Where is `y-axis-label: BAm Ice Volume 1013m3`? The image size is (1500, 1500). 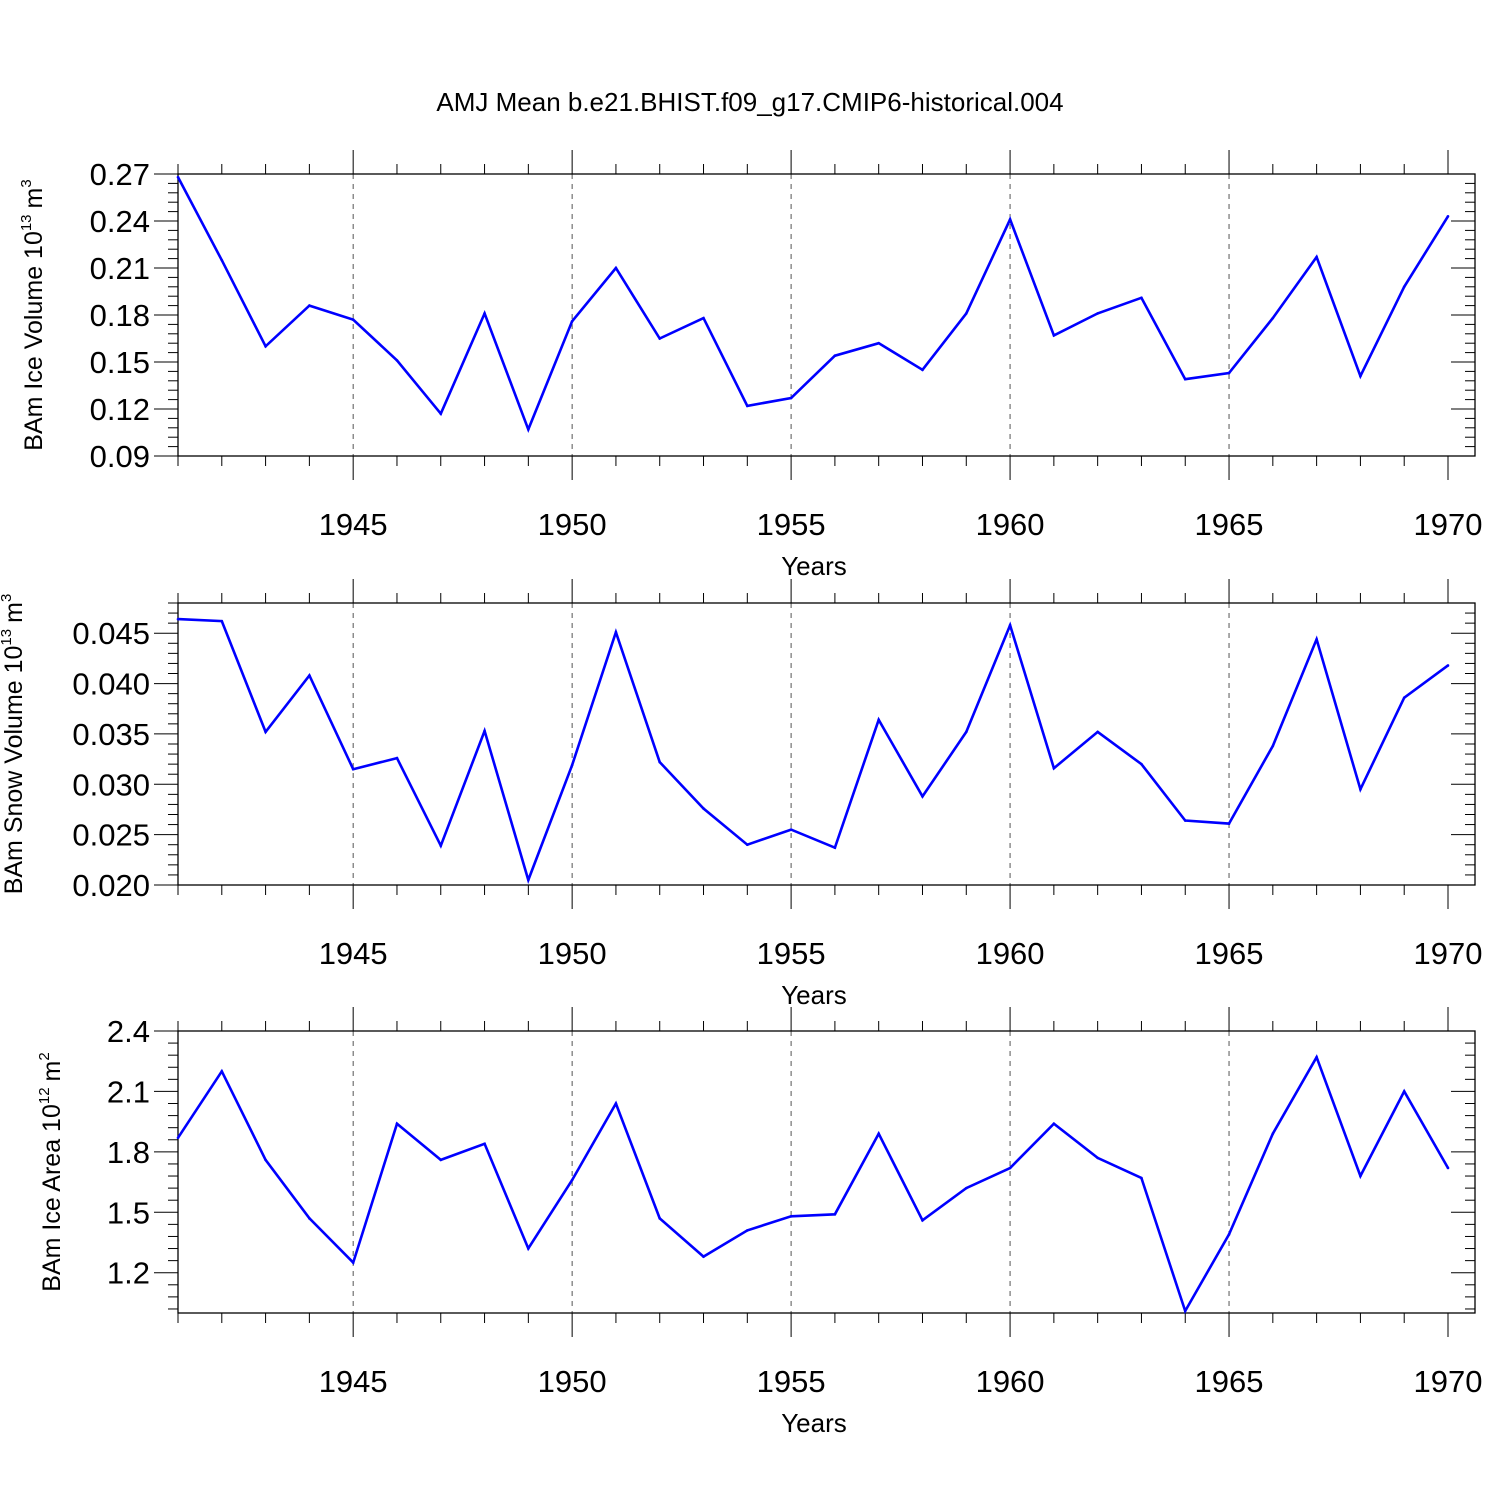 y-axis-label: BAm Ice Volume 1013m3 is located at coordinates (33, 314).